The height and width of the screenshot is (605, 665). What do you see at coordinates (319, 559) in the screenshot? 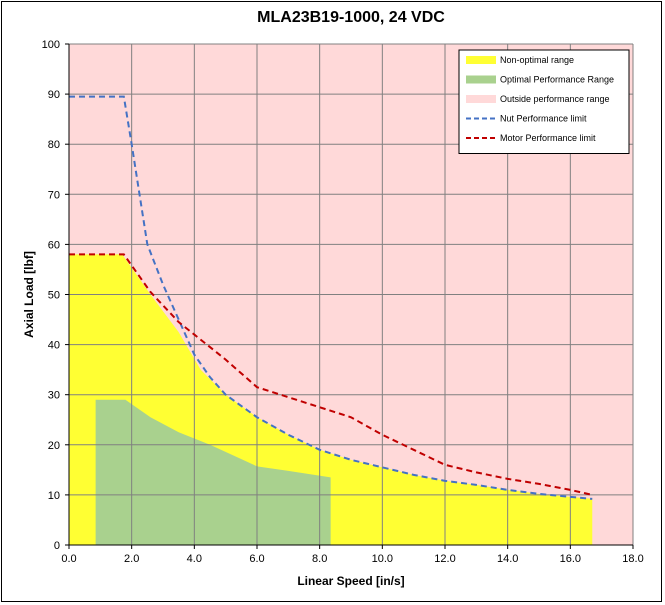
I see `x-tick-label: 8.0` at bounding box center [319, 559].